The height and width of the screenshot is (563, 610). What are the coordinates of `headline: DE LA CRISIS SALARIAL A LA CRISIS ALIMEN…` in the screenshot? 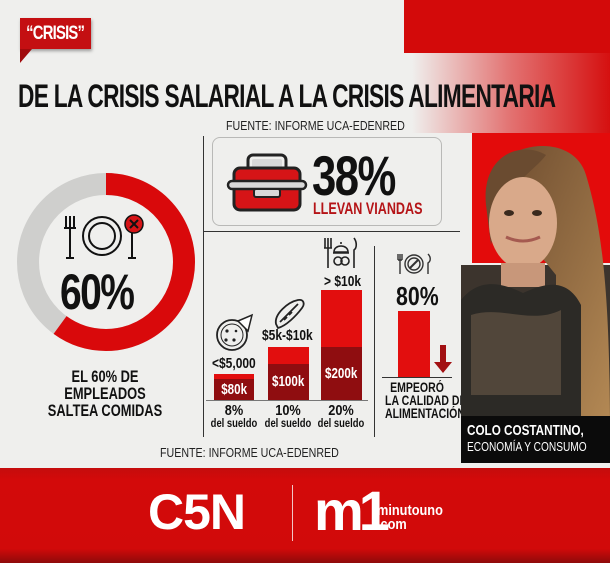 It's located at (287, 96).